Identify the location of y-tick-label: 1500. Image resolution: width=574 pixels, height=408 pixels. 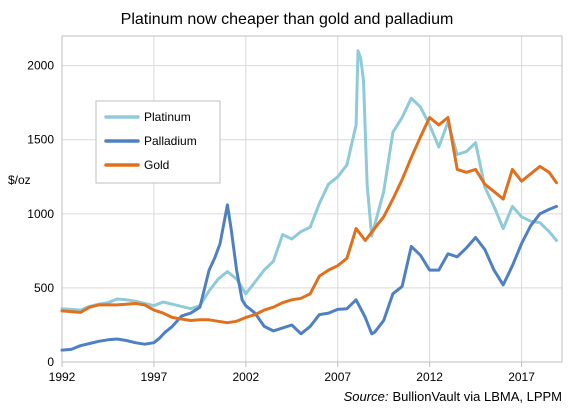
(40, 140).